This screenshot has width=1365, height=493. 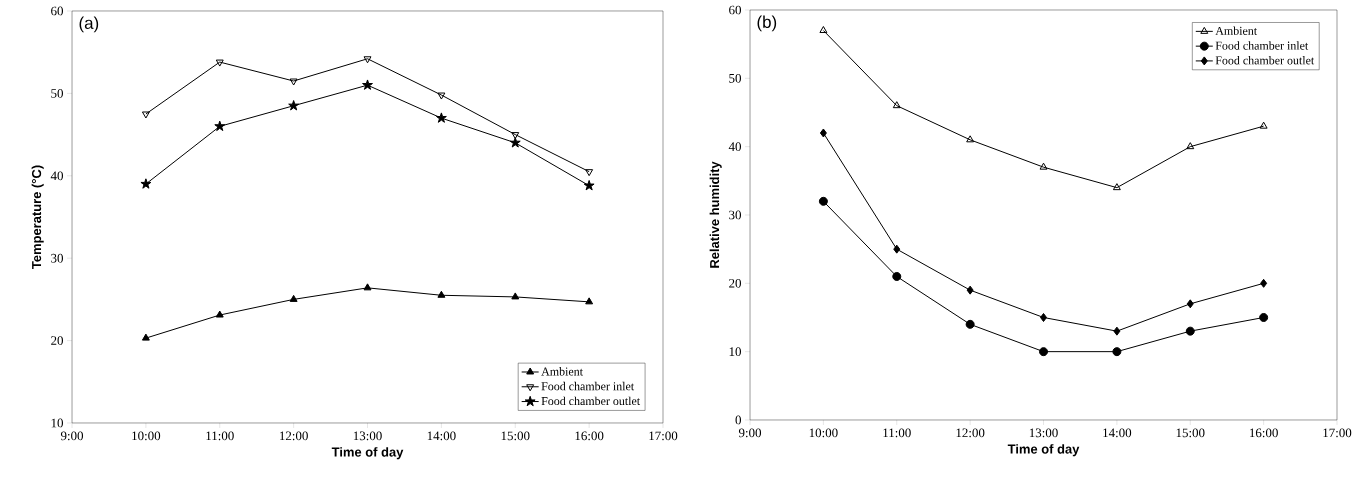 What do you see at coordinates (37, 217) in the screenshot?
I see `y-axis-title: Temperature (°C)` at bounding box center [37, 217].